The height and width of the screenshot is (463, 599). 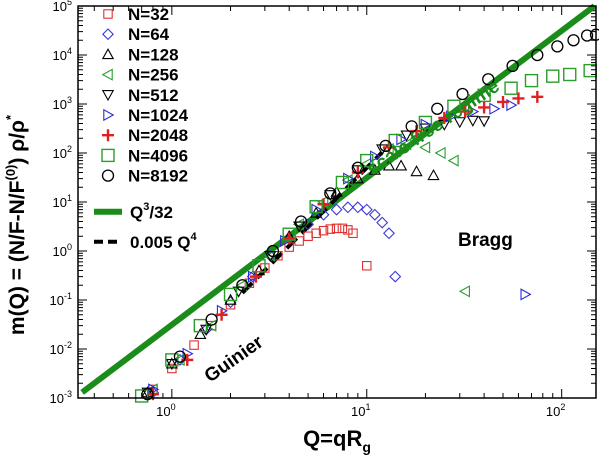 I want to click on legend-line-base: 0.005 Q, so click(x=160, y=242).